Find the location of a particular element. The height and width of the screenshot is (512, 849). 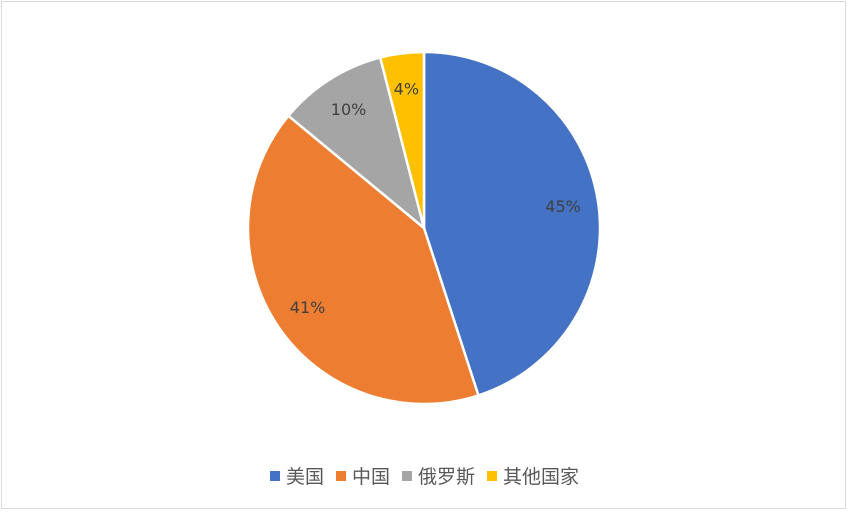

legend-label: 其他国家 is located at coordinates (541, 477).